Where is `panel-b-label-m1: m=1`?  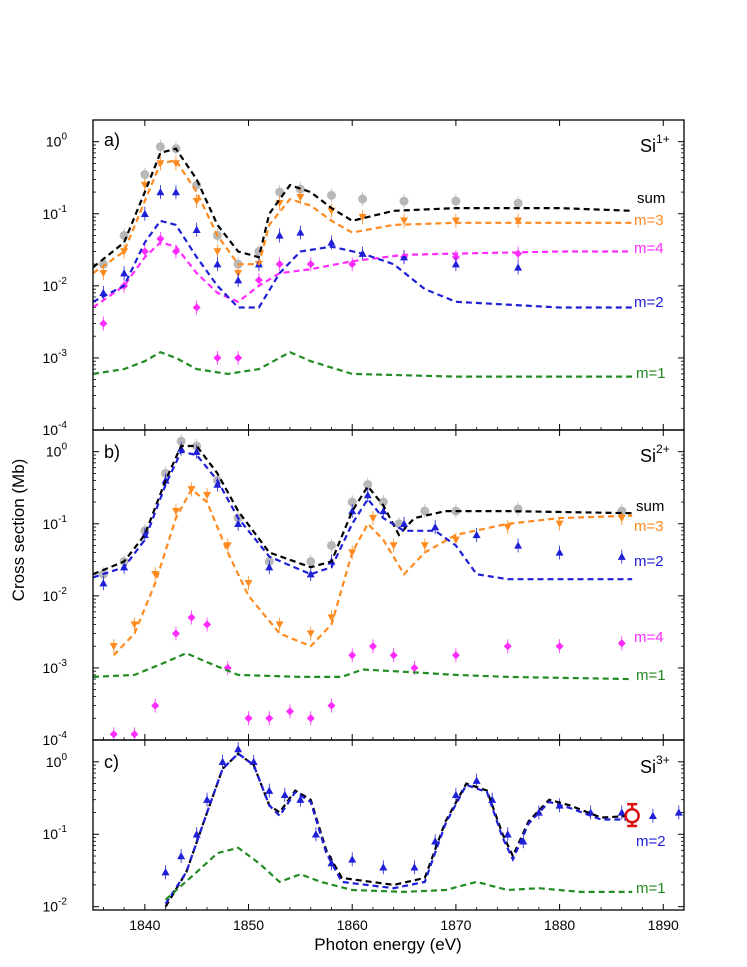
panel-b-label-m1: m=1 is located at coordinates (651, 675).